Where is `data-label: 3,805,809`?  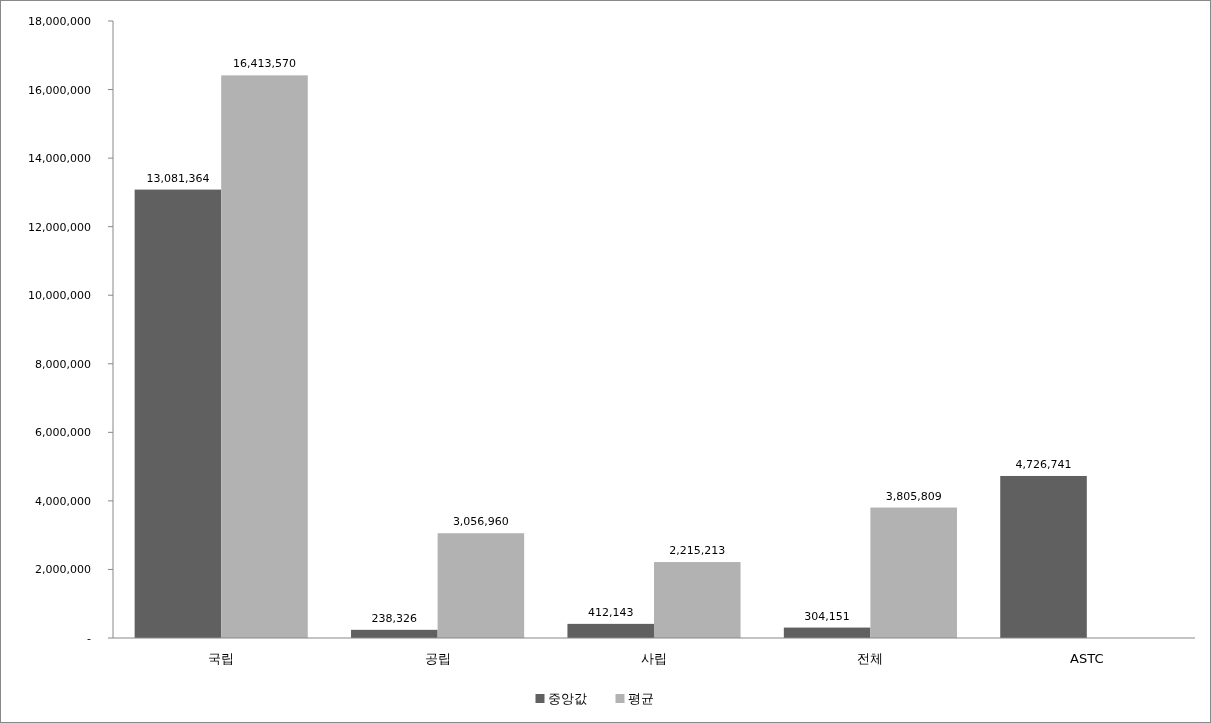
data-label: 3,805,809 is located at coordinates (913, 496).